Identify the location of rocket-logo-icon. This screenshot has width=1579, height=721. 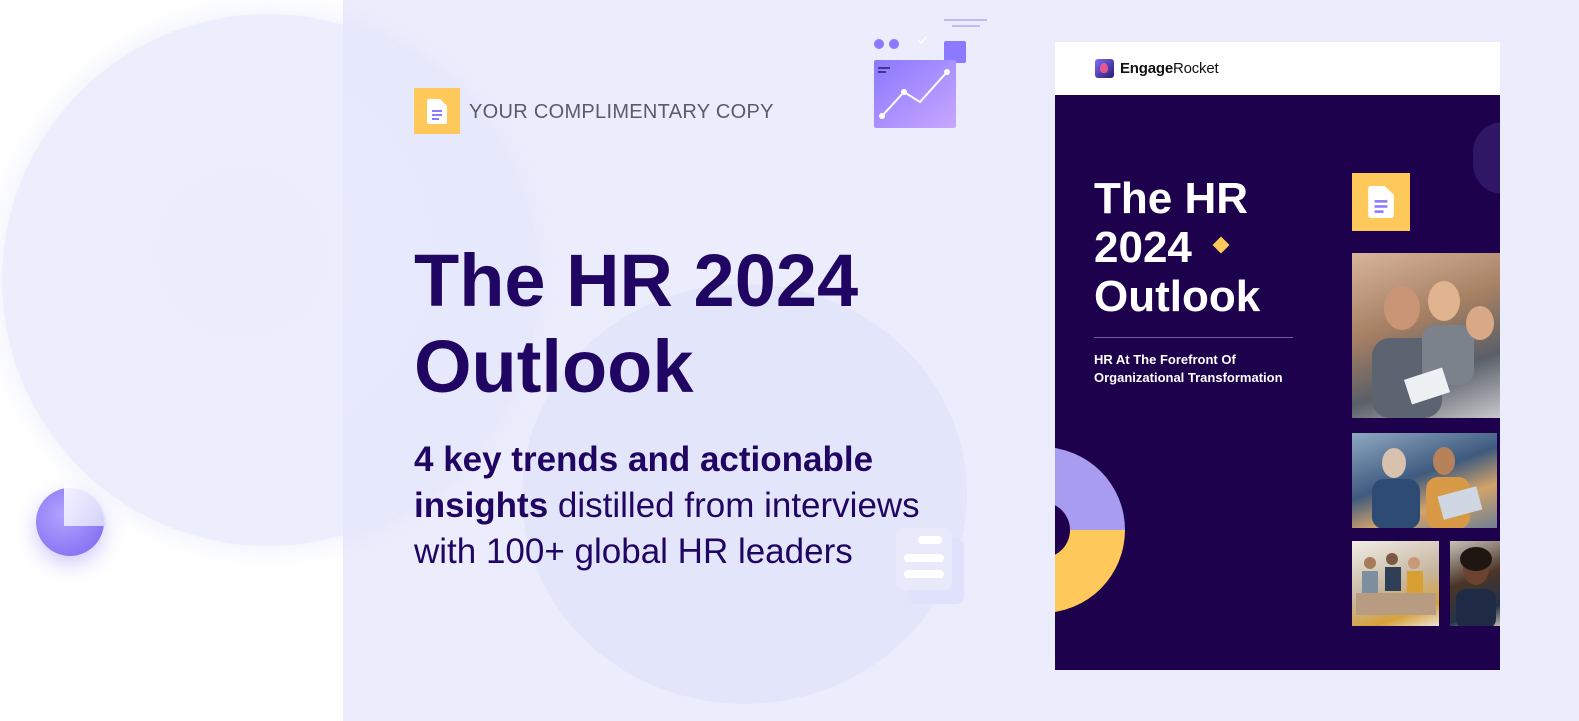
(1104, 68).